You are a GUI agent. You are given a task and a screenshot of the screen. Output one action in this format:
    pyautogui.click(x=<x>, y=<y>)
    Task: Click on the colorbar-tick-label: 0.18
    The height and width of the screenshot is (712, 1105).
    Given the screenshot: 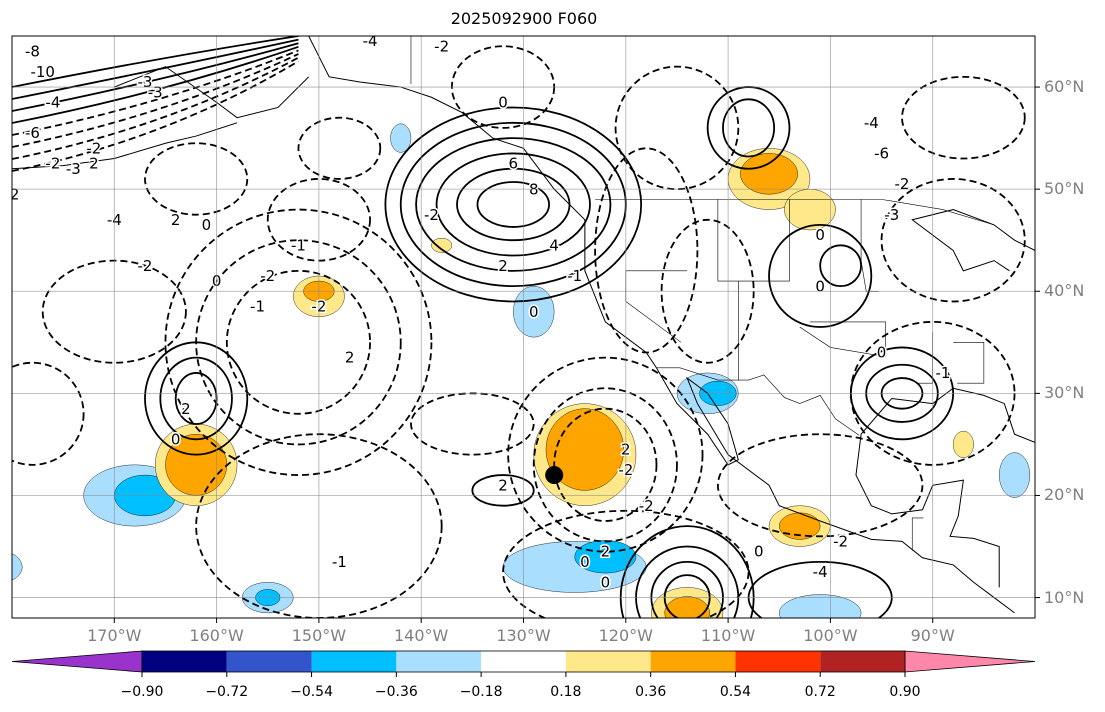 What is the action you would take?
    pyautogui.click(x=566, y=692)
    